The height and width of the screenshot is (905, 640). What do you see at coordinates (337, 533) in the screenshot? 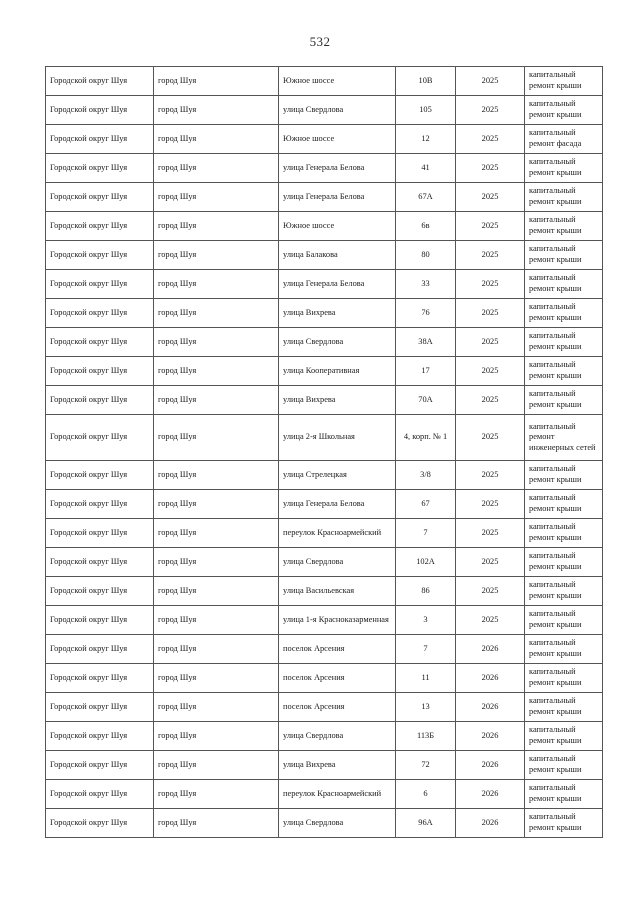
I see `cell-street: переулок Красноармейский` at bounding box center [337, 533].